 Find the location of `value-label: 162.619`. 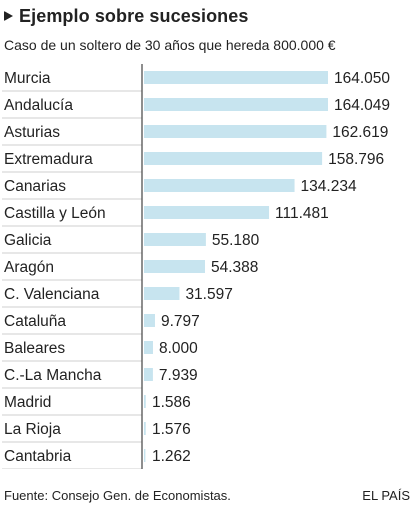

value-label: 162.619 is located at coordinates (360, 132).